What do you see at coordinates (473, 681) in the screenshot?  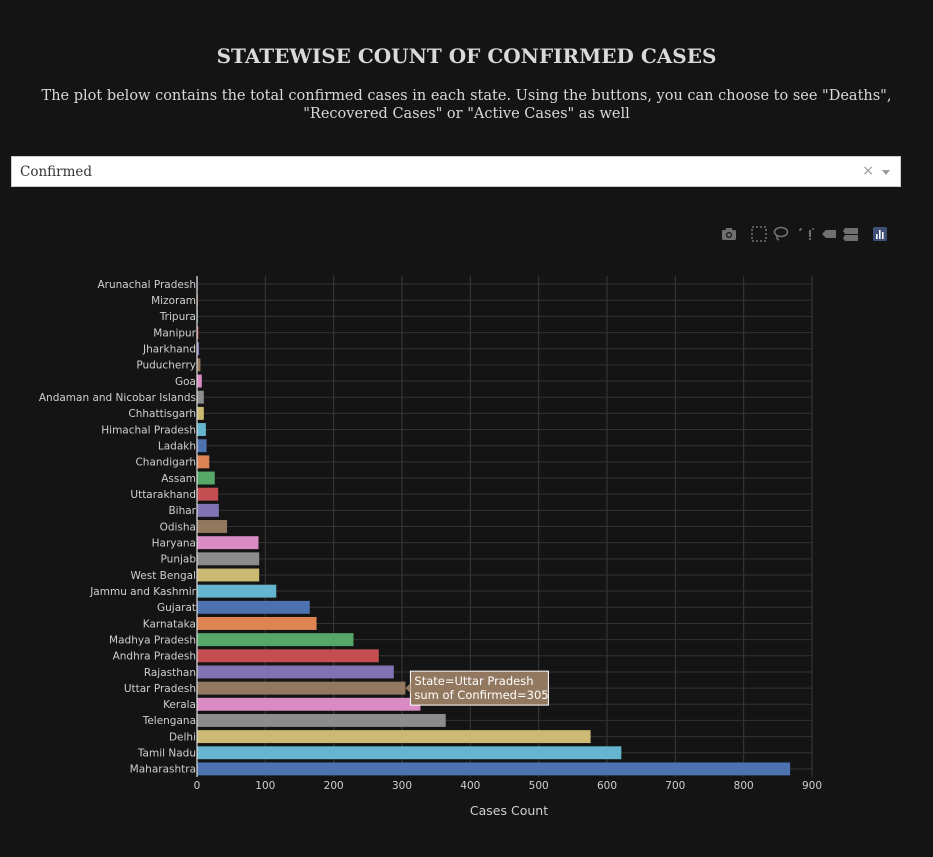 I see `tooltip-line-1: State=Uttar Pradesh` at bounding box center [473, 681].